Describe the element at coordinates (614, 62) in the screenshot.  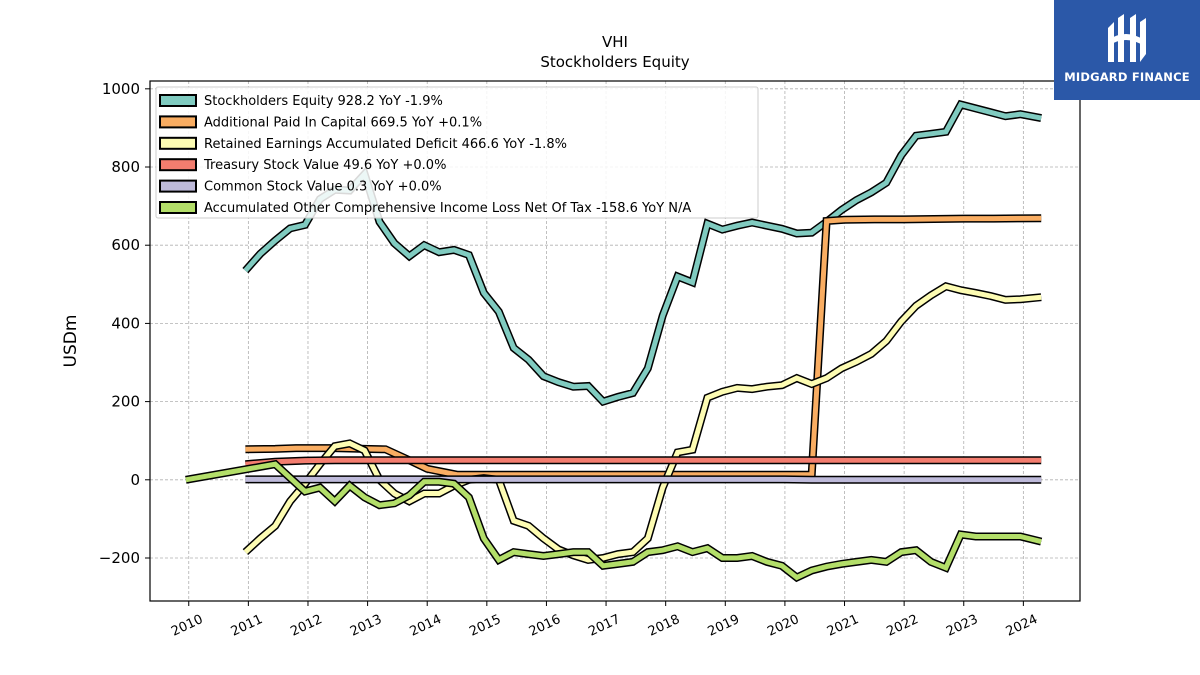
I see `chart-subtitle: Stockholders Equity` at that location.